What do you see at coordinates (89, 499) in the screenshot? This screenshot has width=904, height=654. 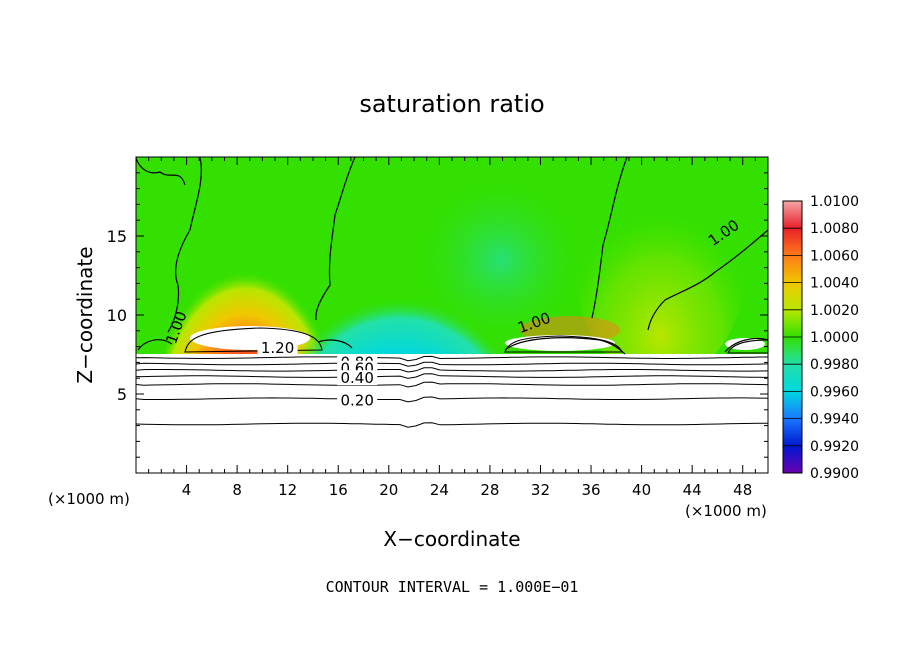 I see `x-unit-label-left: (×1000 m)` at bounding box center [89, 499].